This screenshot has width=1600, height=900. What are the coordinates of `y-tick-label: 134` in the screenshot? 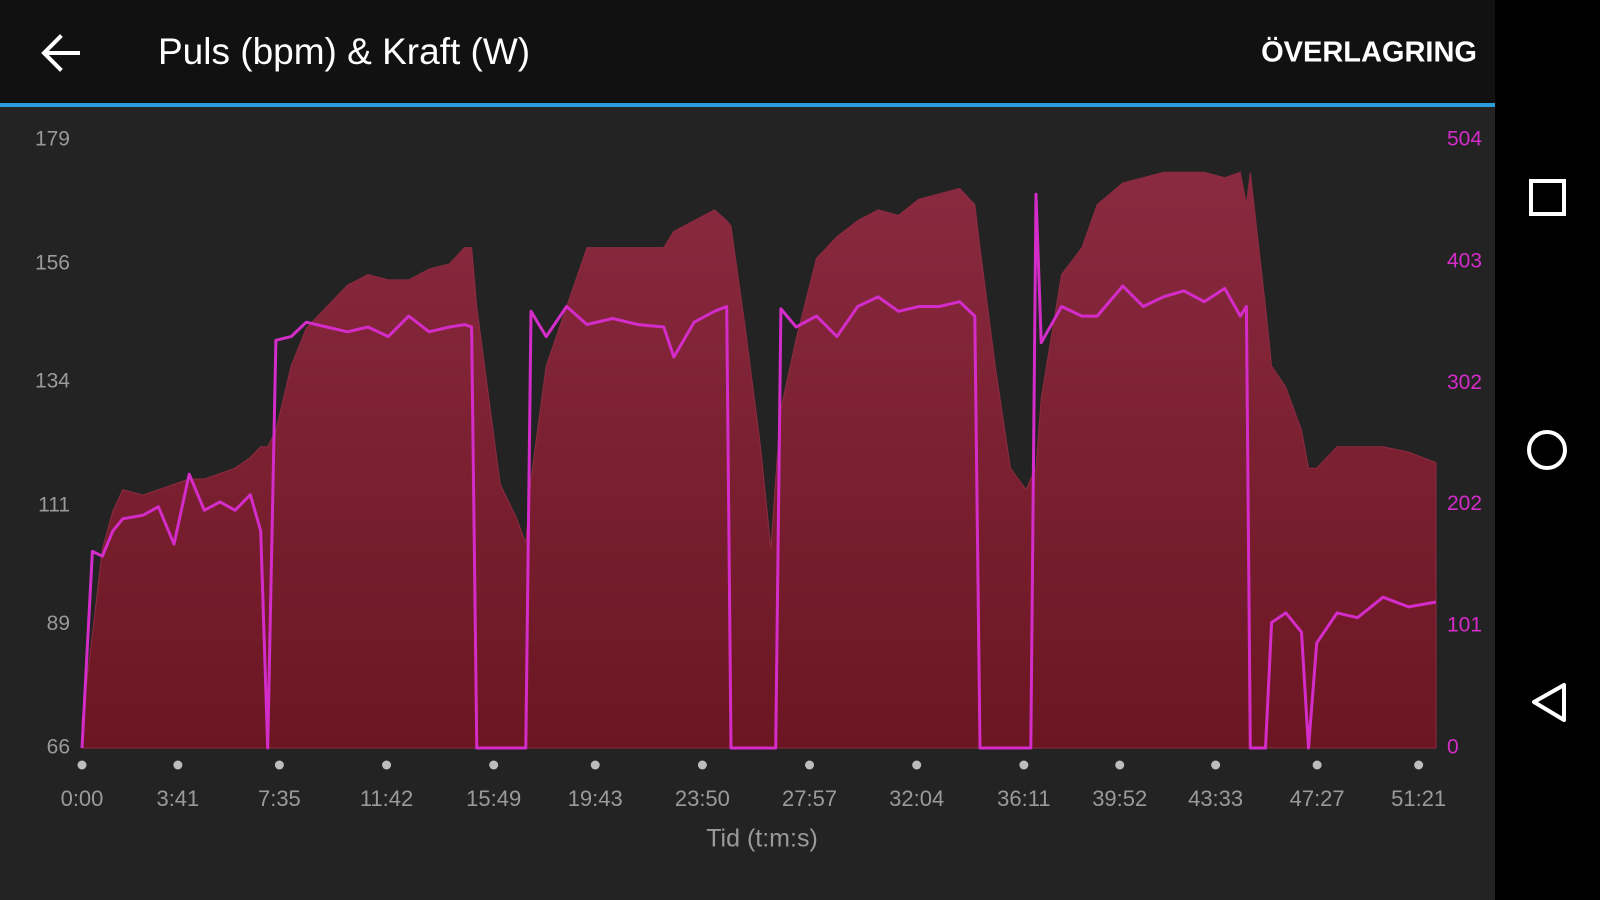 It's located at (52, 381).